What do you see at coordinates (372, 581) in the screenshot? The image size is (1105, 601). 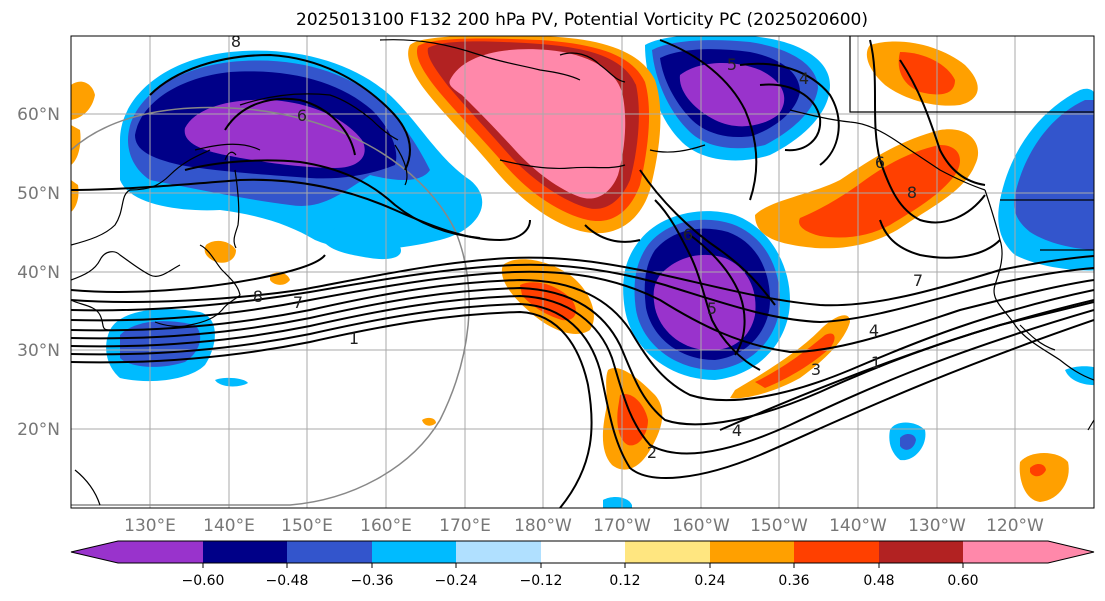 I see `colorbar-tick-label: −0.36` at bounding box center [372, 581].